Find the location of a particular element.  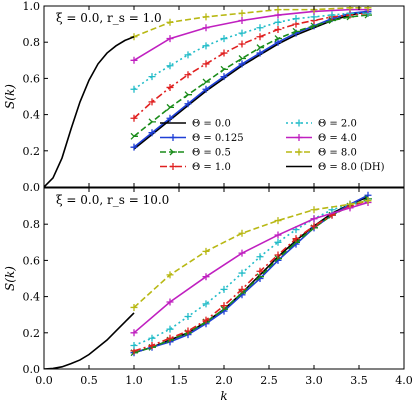

y-axis-label: S(k) is located at coordinates (10, 96).